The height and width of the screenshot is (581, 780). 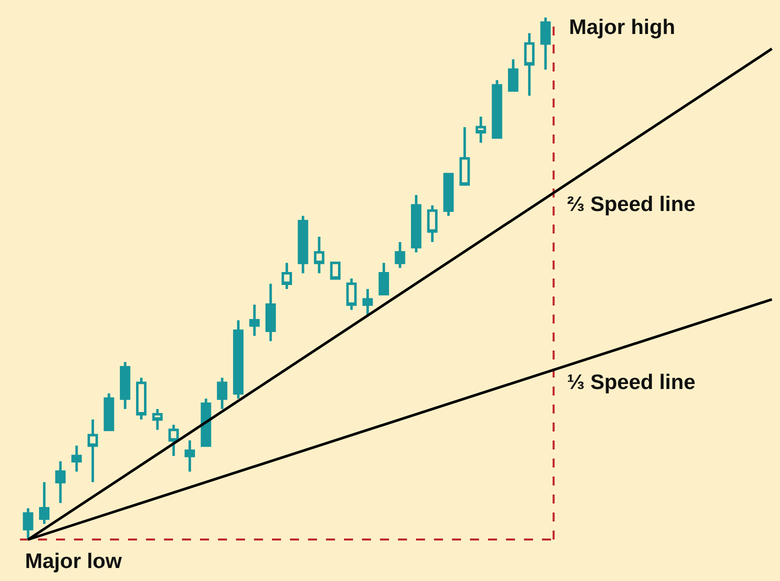 I want to click on annotation: ⅓ Speed line, so click(x=631, y=382).